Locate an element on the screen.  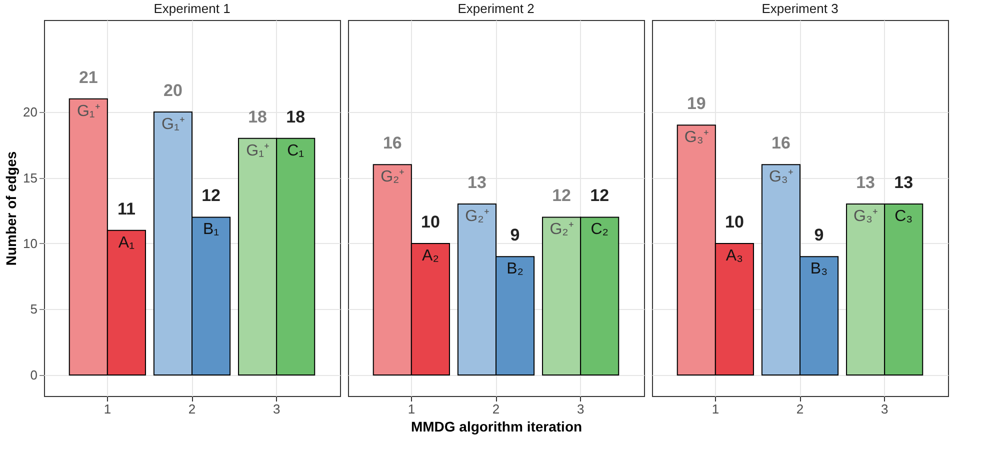
y-tick-label: 15 is located at coordinates (30, 178).